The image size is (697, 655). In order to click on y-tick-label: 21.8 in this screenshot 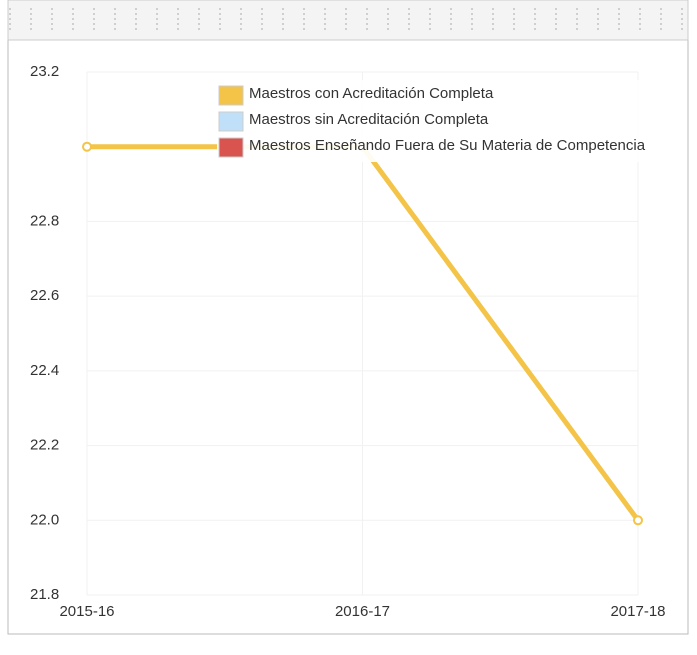, I will do `click(44, 594)`.